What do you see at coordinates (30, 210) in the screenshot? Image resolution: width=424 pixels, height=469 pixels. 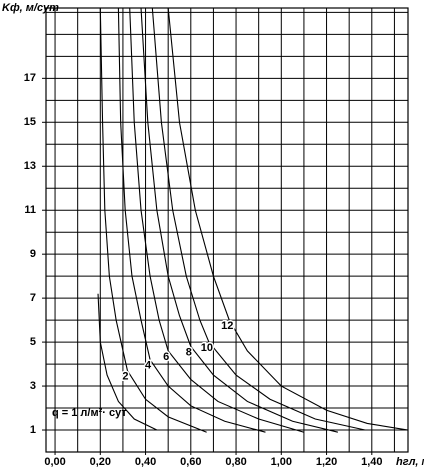 I see `y-tick-label: 11` at bounding box center [30, 210].